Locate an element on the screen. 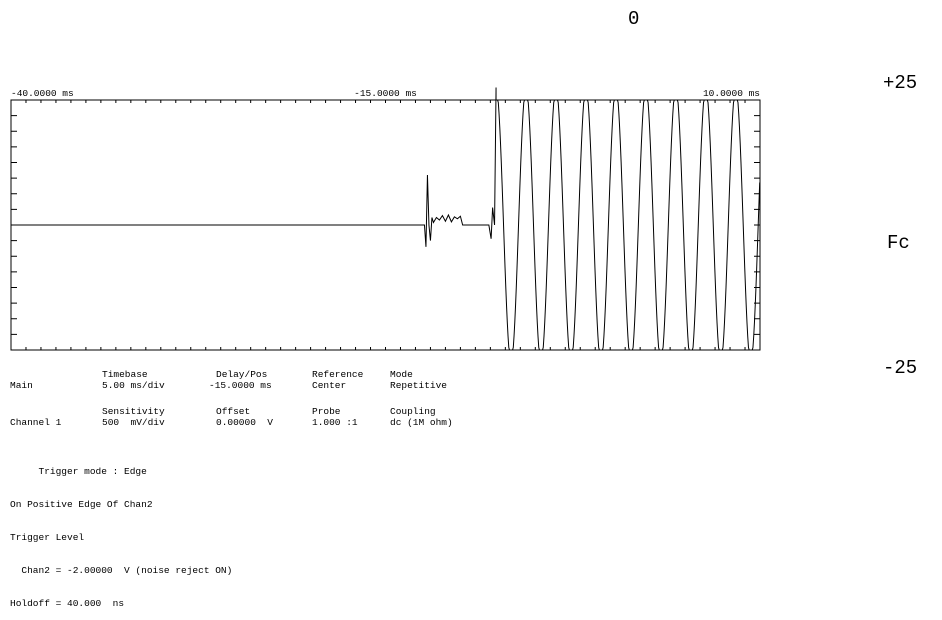 This screenshot has height=620, width=942. side-scale-upper-label: +25 is located at coordinates (900, 83).